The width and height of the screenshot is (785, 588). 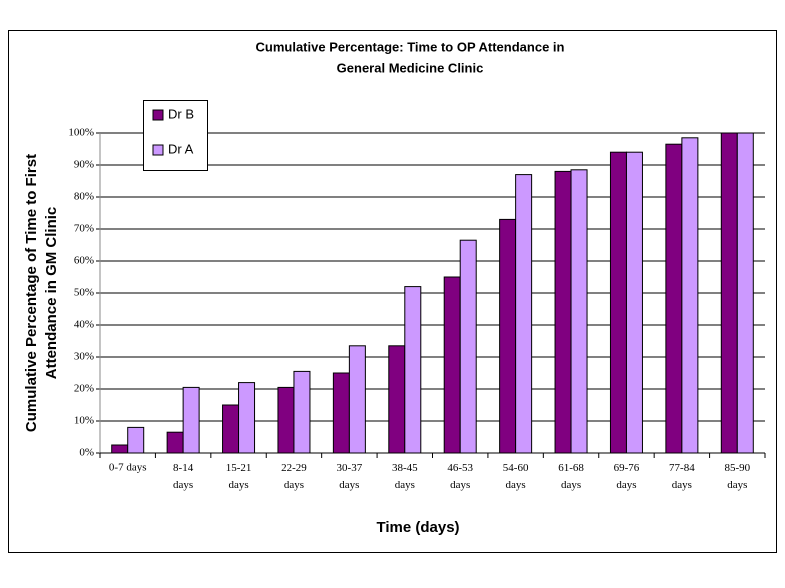 What do you see at coordinates (350, 476) in the screenshot?
I see `x-tick-label: 30-37 days` at bounding box center [350, 476].